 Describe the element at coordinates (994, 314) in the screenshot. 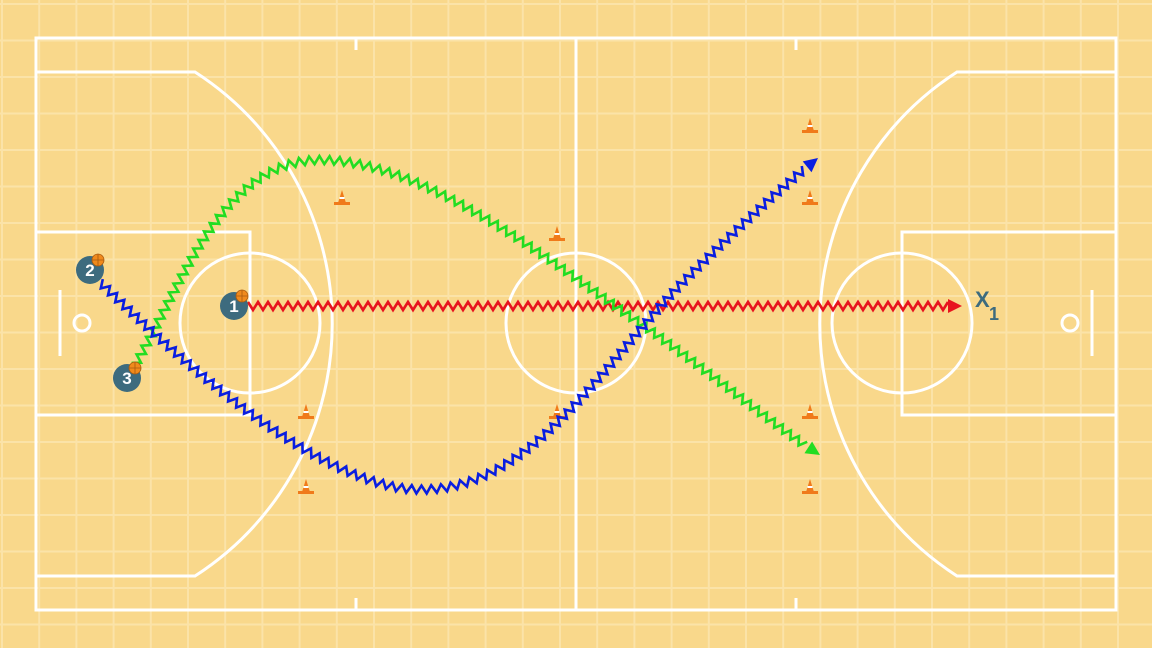

I see `defender-sub: 1` at that location.